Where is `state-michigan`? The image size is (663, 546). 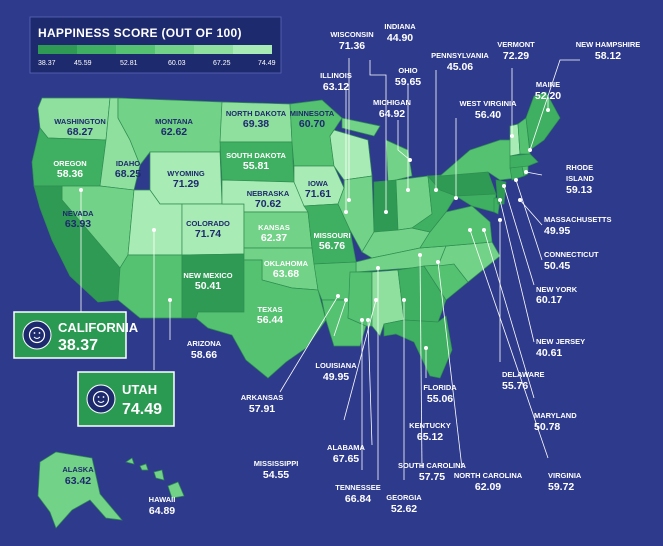 state-michigan is located at coordinates (377, 150).